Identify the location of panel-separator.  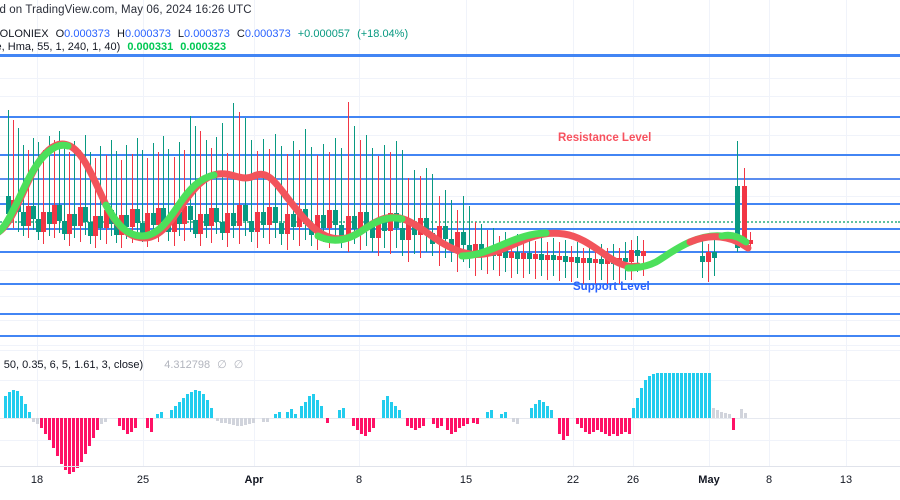
(450, 350).